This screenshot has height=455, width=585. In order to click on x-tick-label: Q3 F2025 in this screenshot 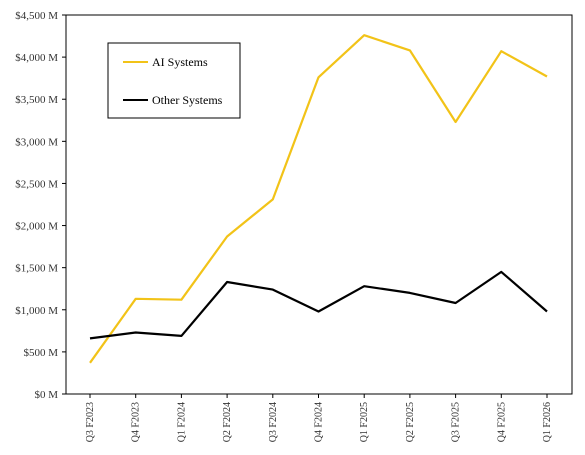, I will do `click(456, 422)`.